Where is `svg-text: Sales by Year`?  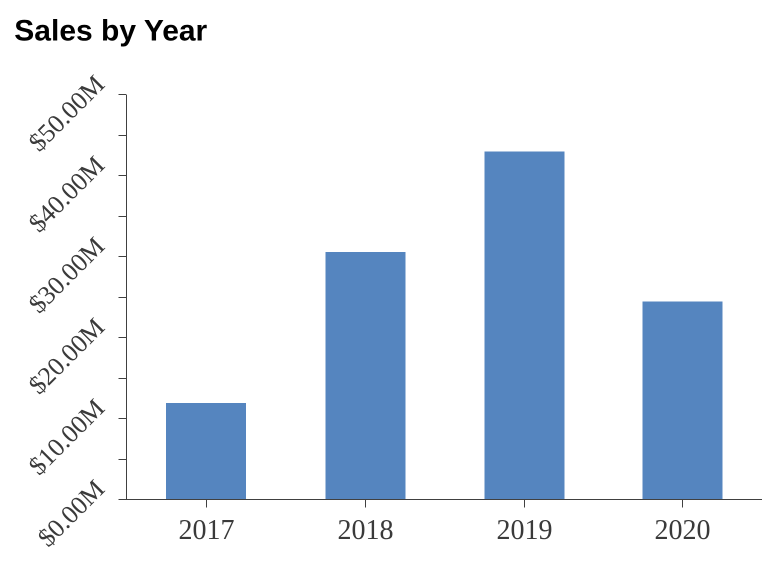
svg-text: Sales by Year is located at coordinates (110, 30).